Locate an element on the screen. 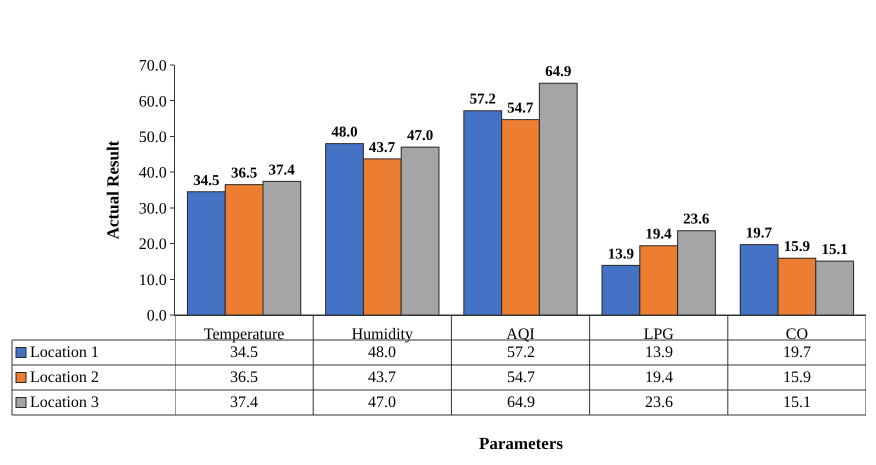  x-tick-label: Temperature is located at coordinates (244, 335).